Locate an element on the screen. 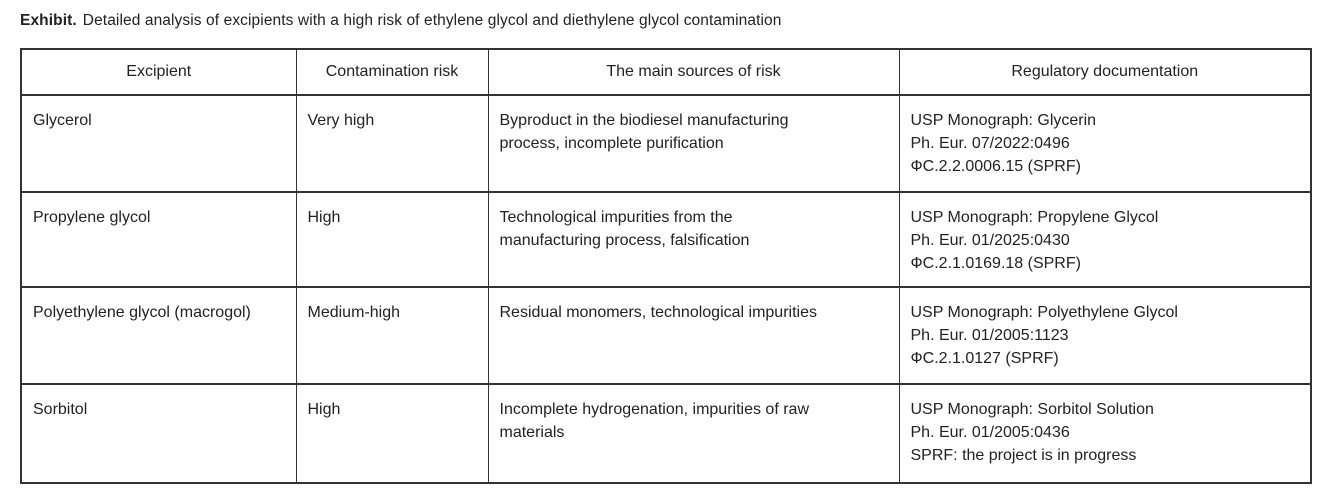  doc-line: USP Monograph: Glycerin is located at coordinates (1003, 120).